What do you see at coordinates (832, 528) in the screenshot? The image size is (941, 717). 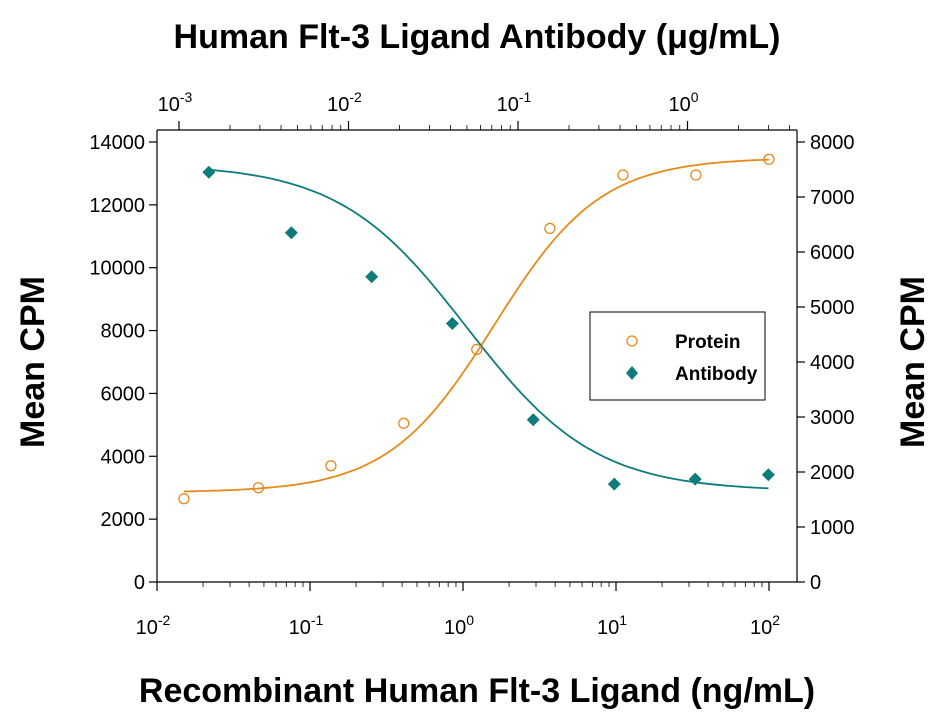 I see `y-right-tick-label: 1000` at bounding box center [832, 528].